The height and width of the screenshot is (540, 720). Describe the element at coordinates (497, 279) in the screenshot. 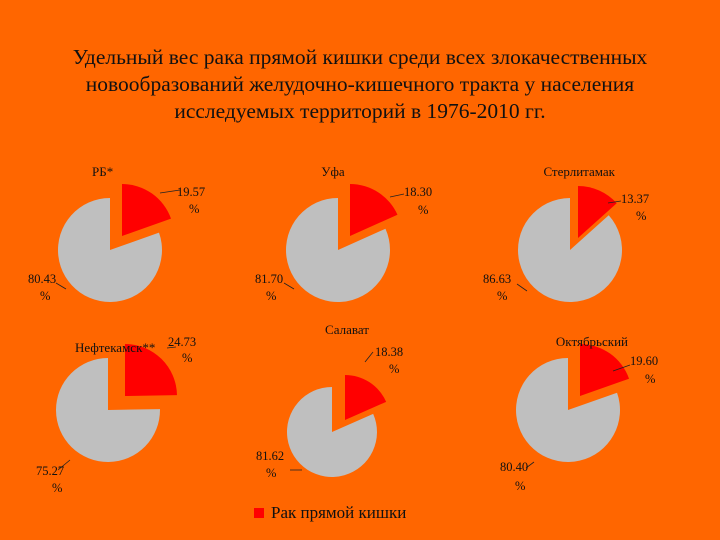

I see `data-label-rest-value: 86.63` at that location.